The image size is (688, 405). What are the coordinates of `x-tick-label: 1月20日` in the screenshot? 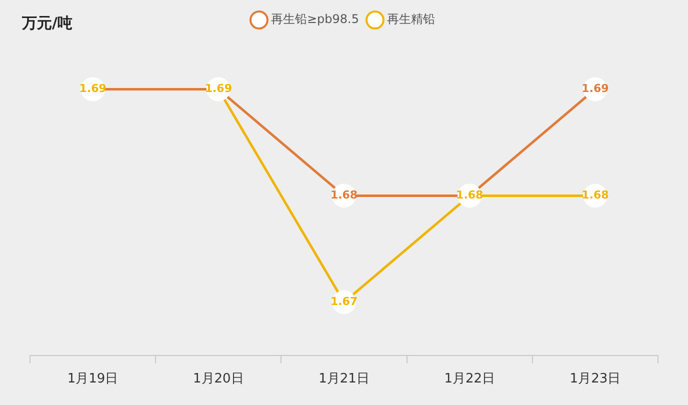 It's located at (218, 379).